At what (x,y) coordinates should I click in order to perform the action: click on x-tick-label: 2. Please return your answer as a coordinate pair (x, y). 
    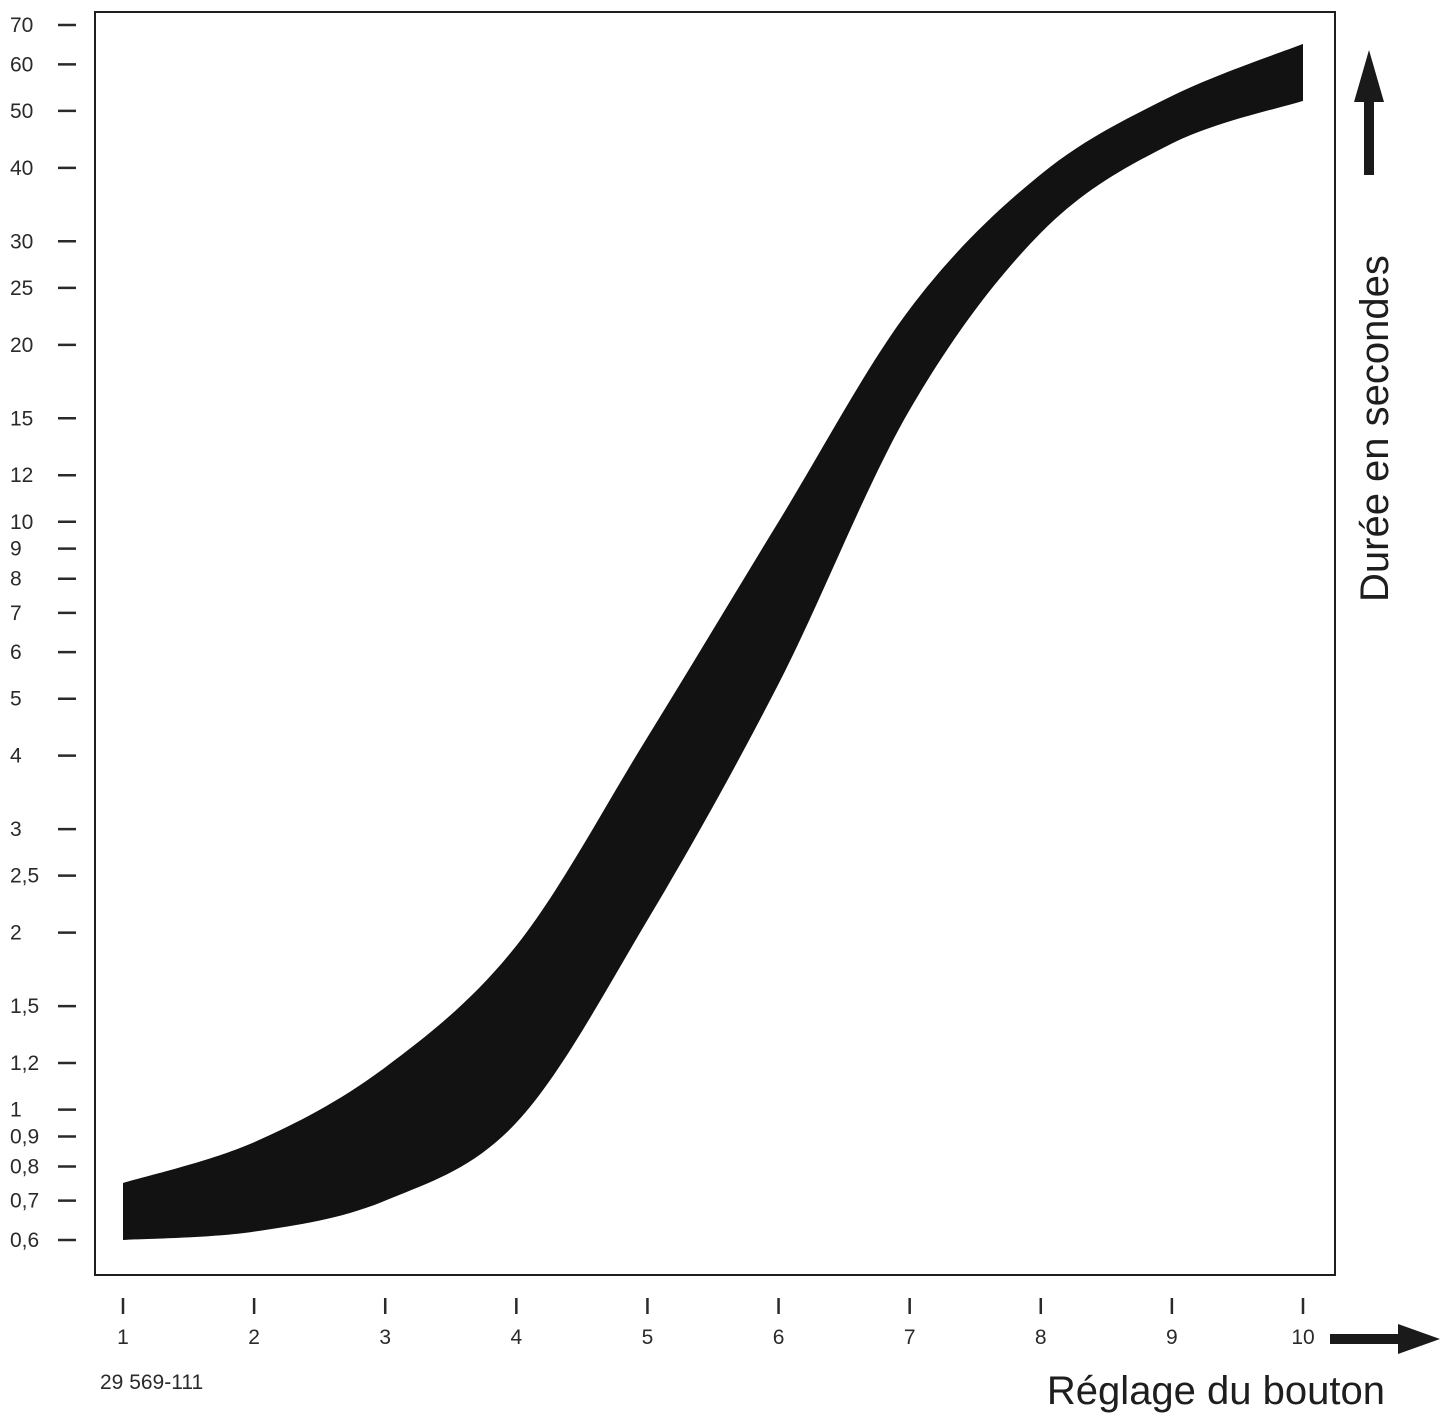
    Looking at the image, I should click on (254, 1337).